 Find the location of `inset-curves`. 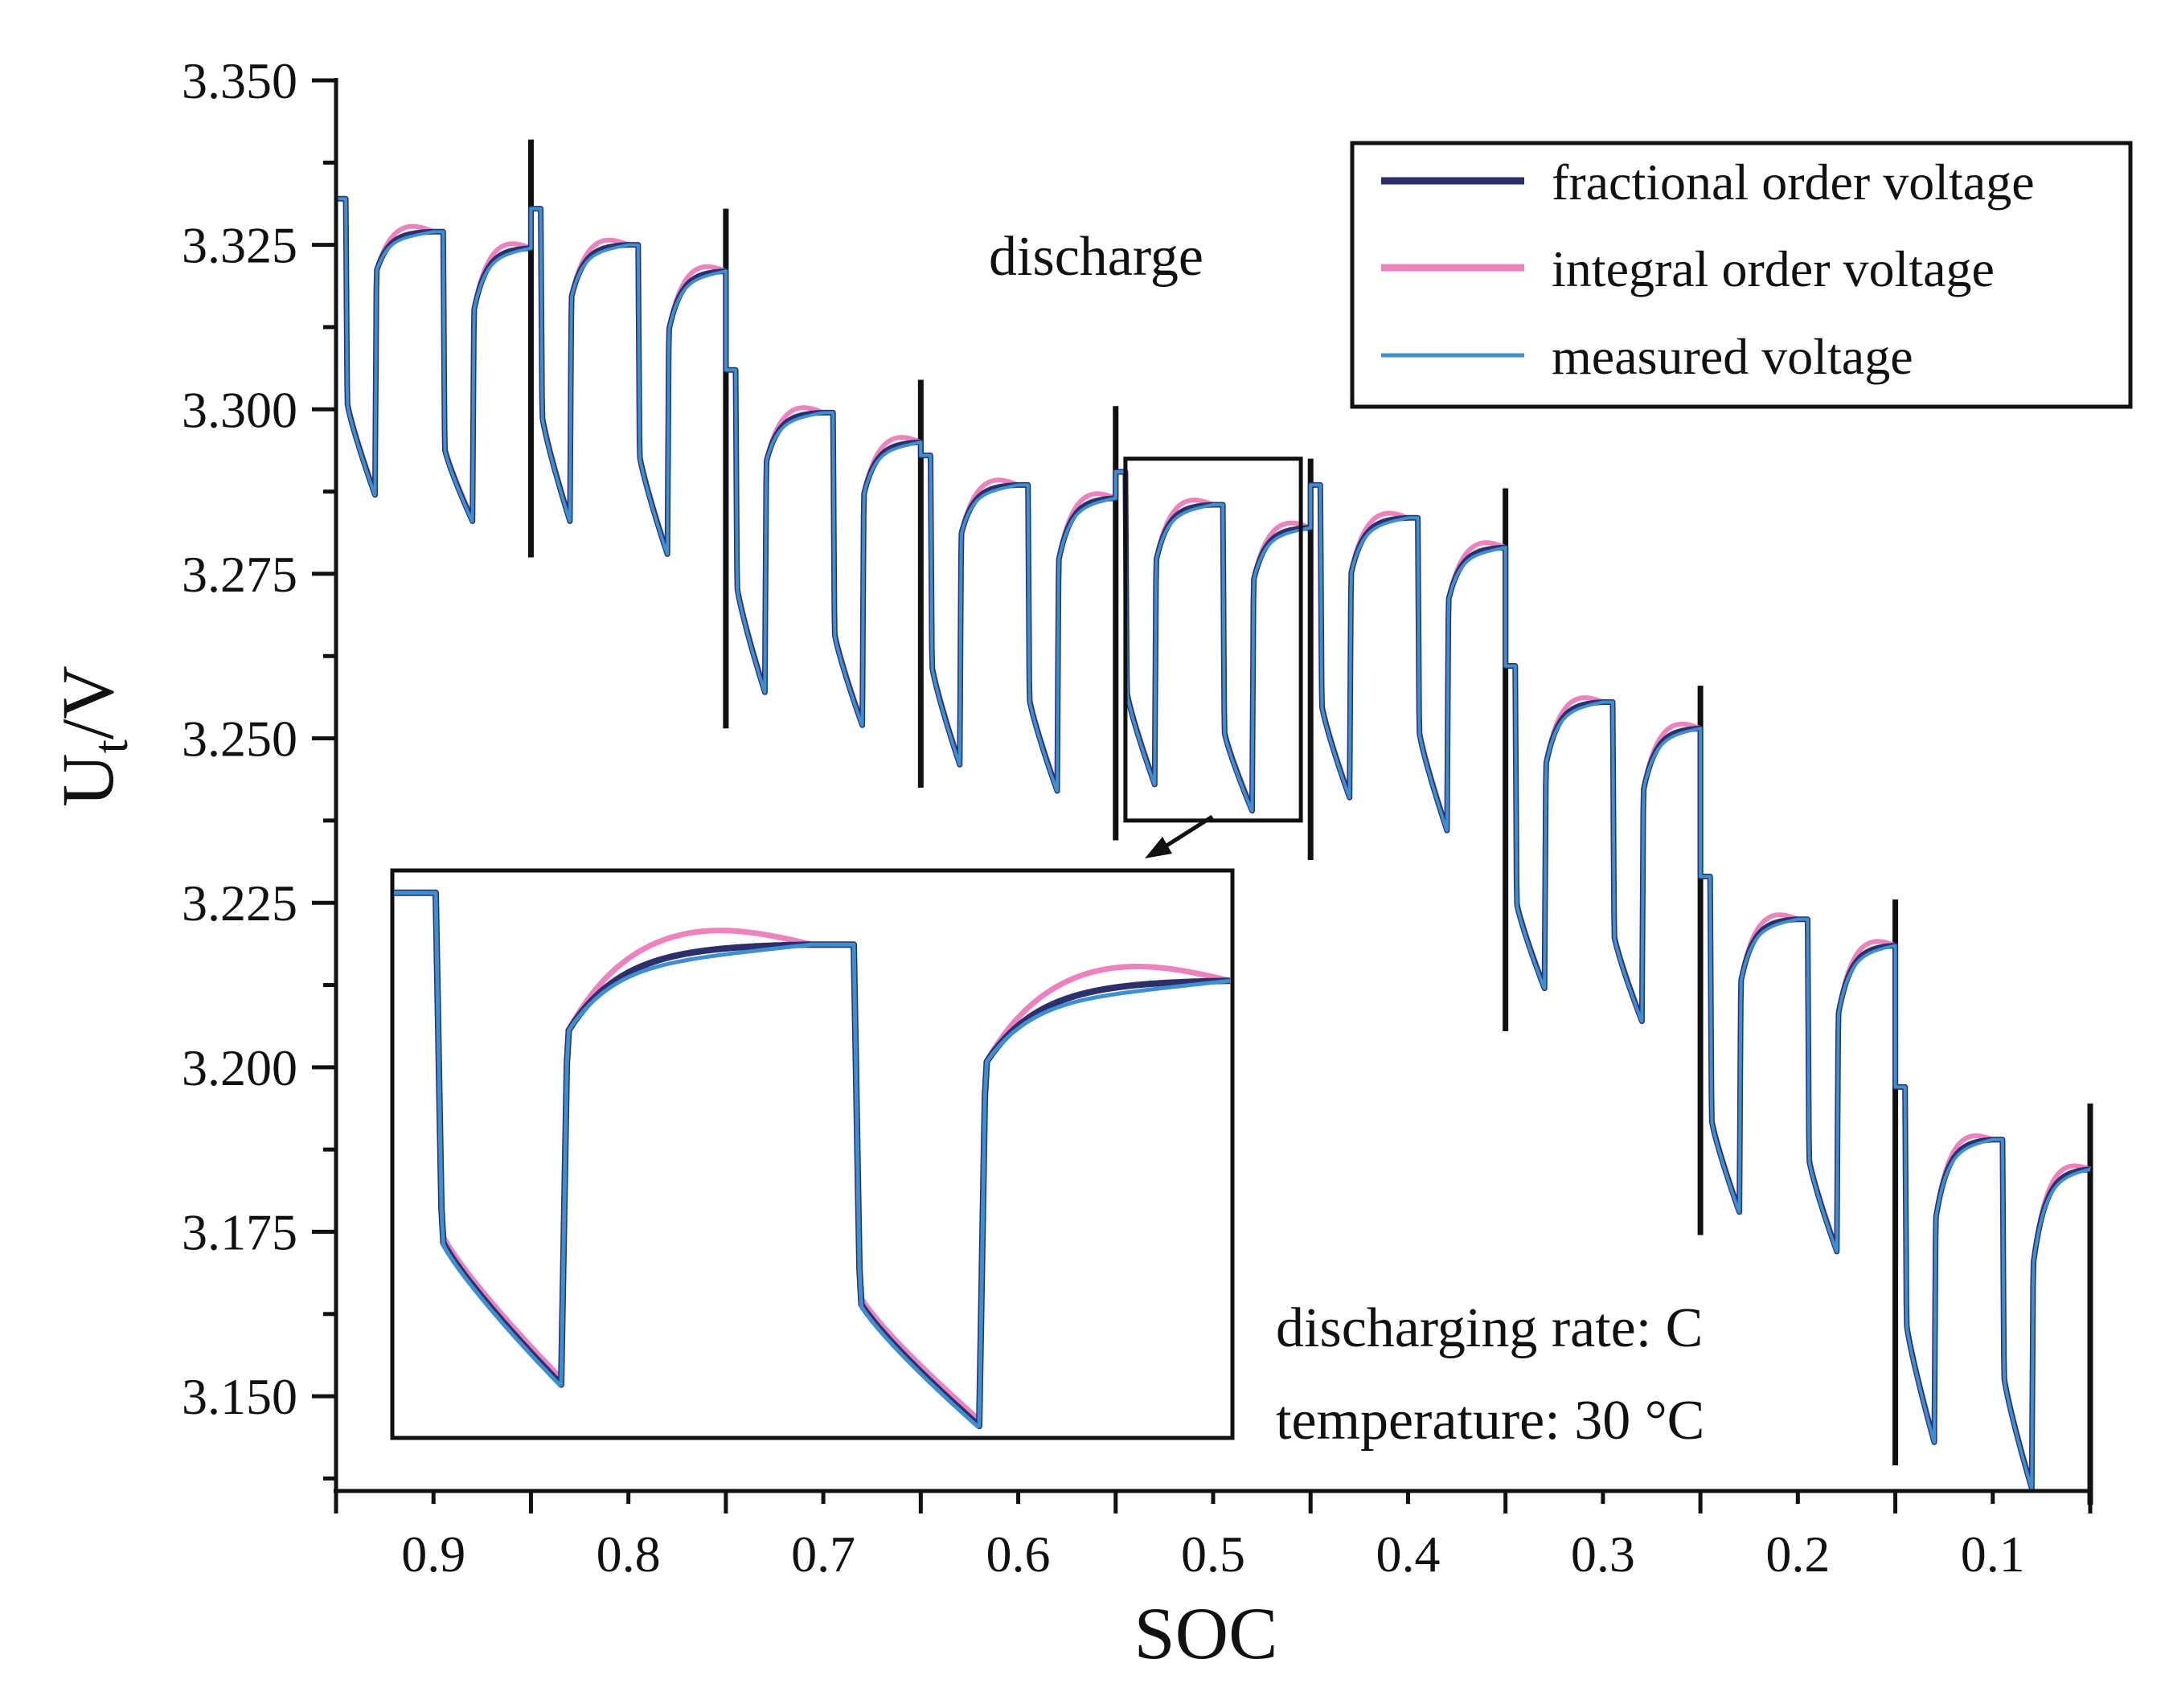

inset-curves is located at coordinates (812, 1160).